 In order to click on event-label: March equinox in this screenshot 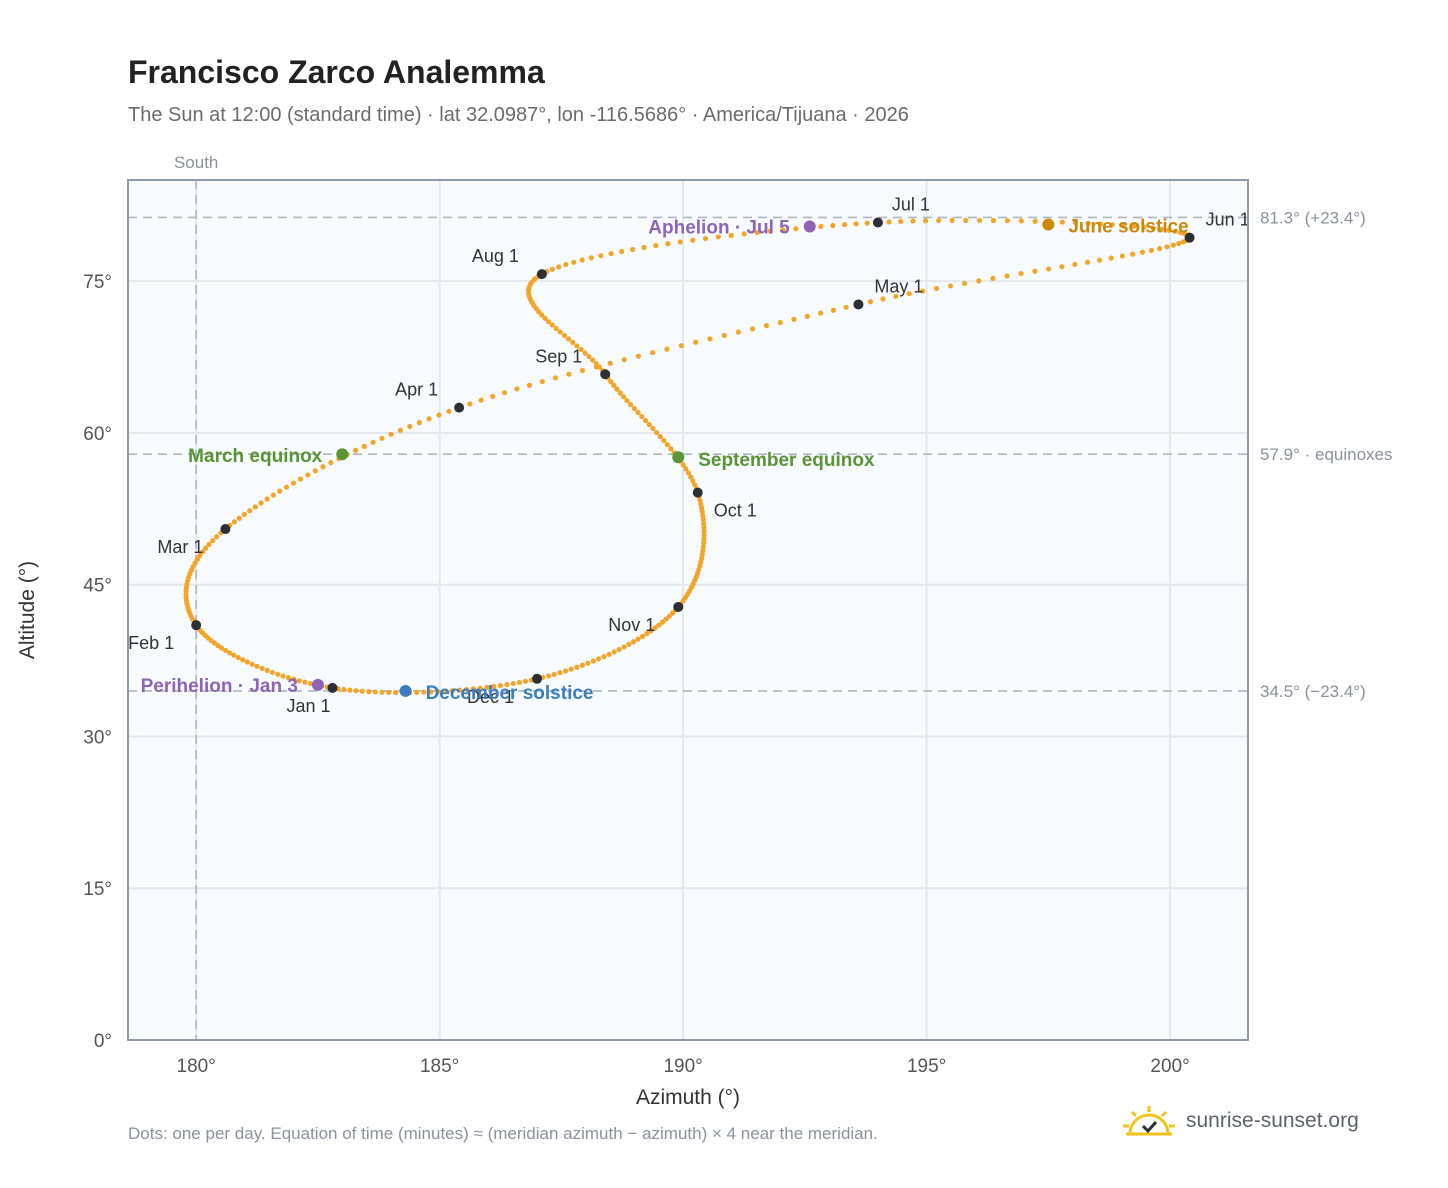, I will do `click(255, 456)`.